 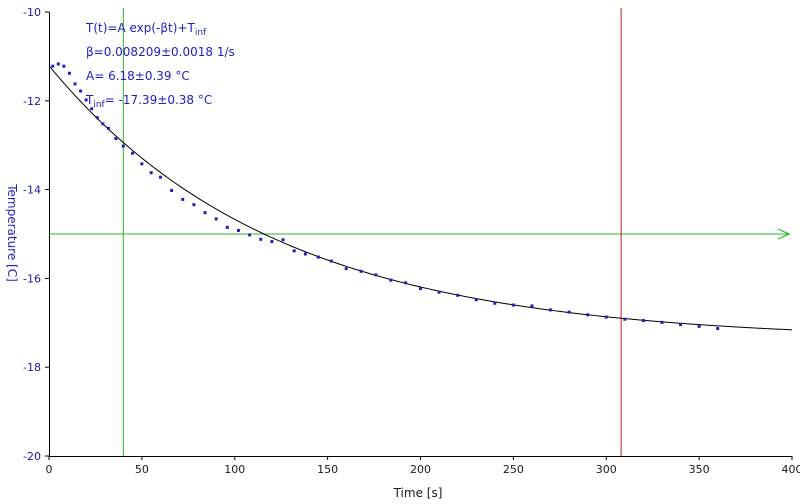 I want to click on x-axis-ticks: 0 50 100 150 200 250 300 350 400, so click(x=423, y=466).